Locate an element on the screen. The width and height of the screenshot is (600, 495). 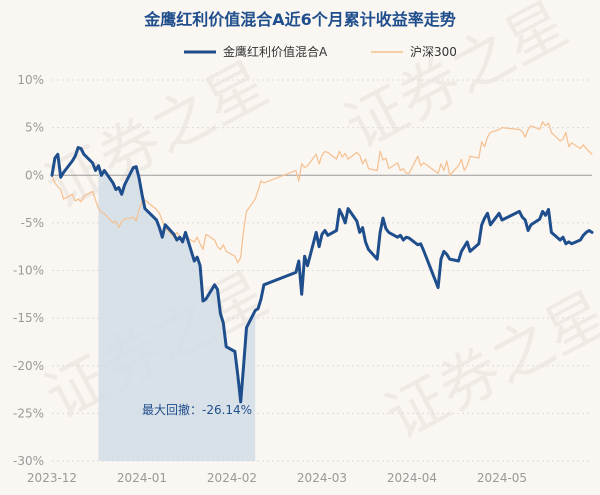
y-tick-label: -10% is located at coordinates (28, 271).